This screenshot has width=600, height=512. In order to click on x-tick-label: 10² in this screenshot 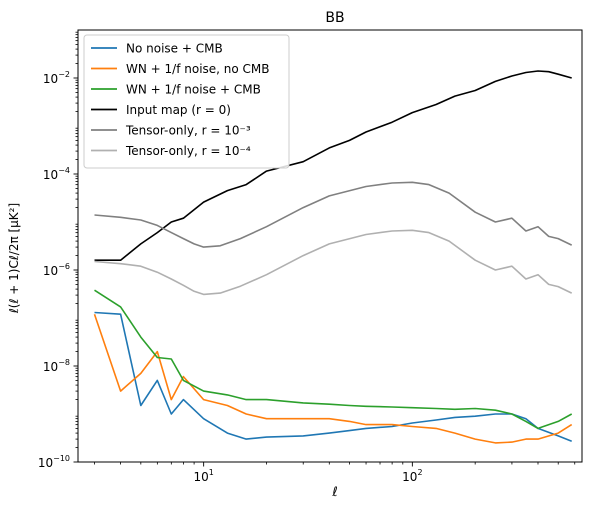, I will do `click(412, 476)`.